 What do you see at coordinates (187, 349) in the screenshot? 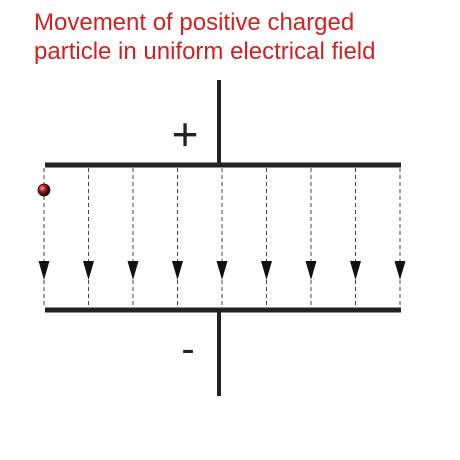
I see `negative-sign: -` at bounding box center [187, 349].